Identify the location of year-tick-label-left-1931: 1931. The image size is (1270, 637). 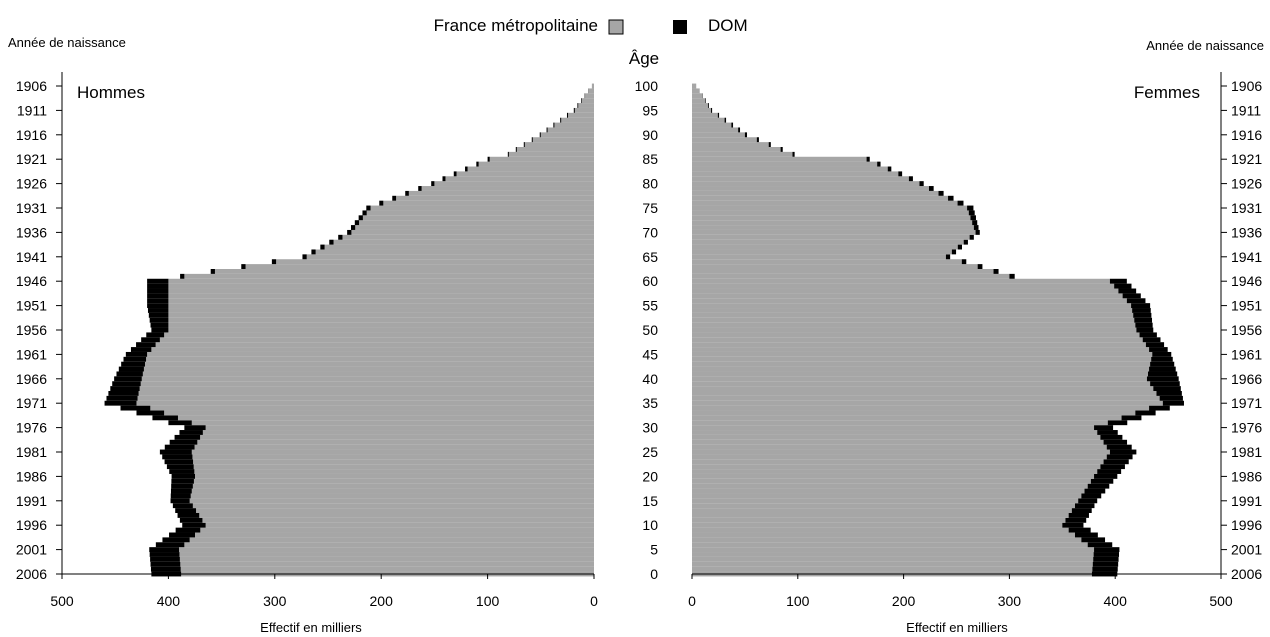
(31, 208).